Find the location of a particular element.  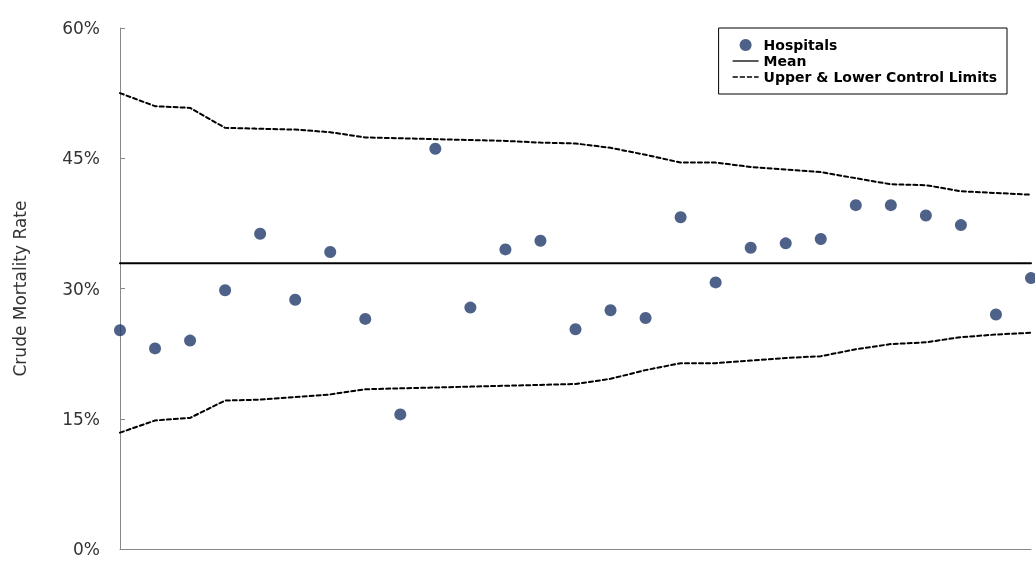

legend-label: Upper & Lower Control Limits is located at coordinates (880, 77).